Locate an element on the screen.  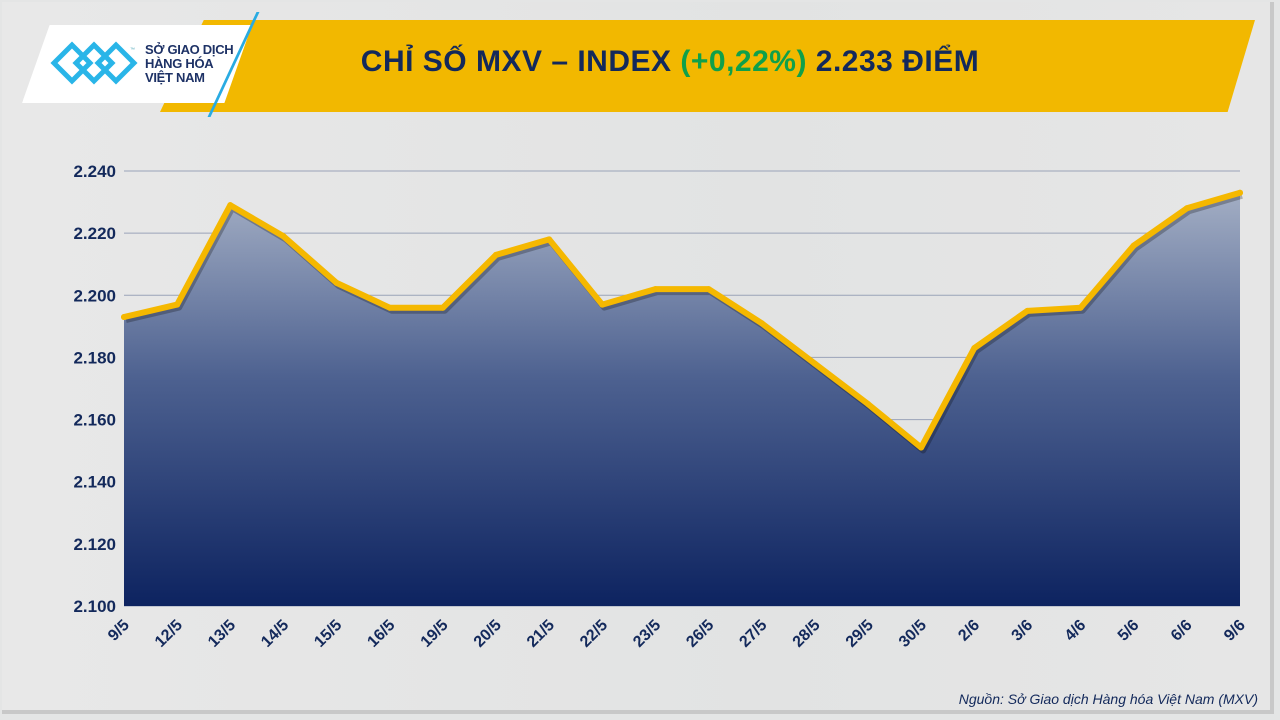
title-banner is located at coordinates (707, 66).